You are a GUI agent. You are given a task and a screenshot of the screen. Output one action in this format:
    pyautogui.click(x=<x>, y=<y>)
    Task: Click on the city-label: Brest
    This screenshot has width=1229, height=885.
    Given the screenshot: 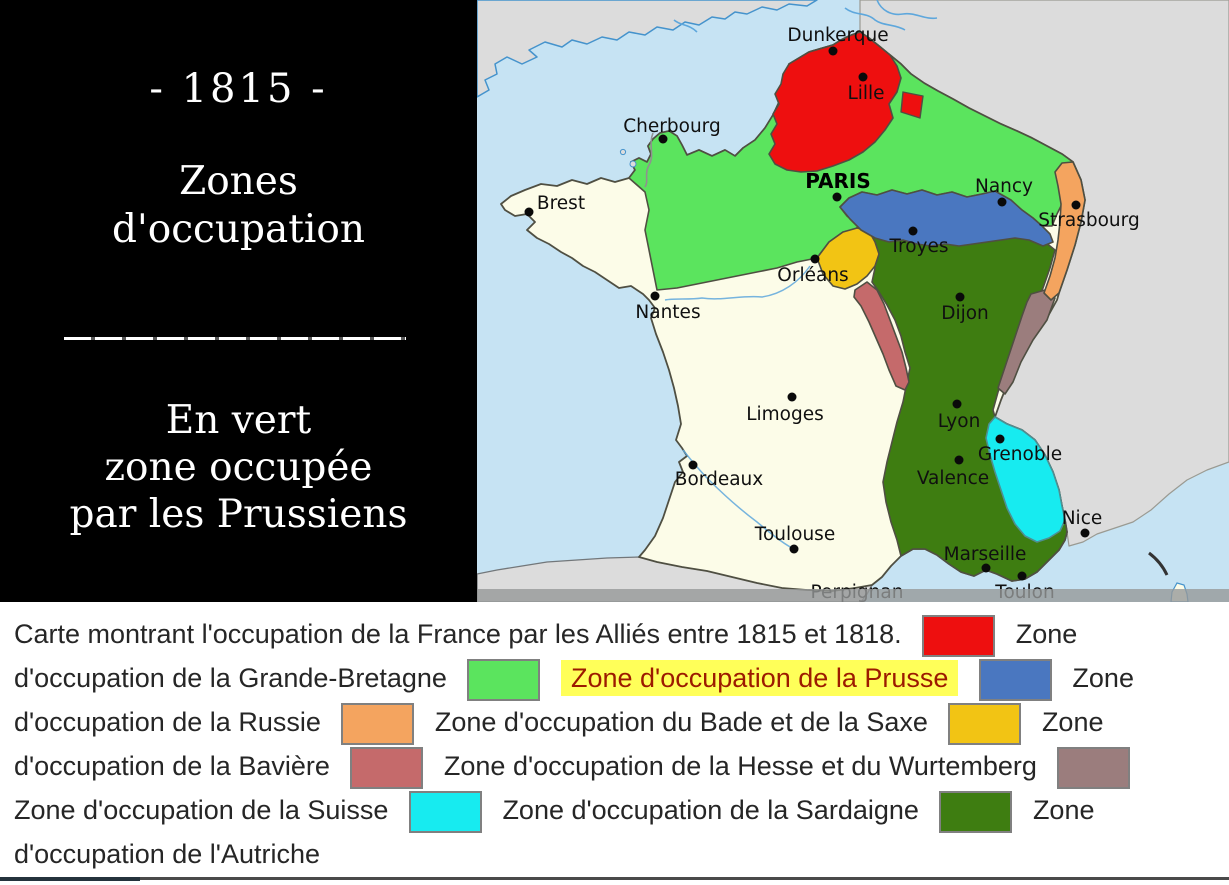 What is the action you would take?
    pyautogui.click(x=561, y=203)
    